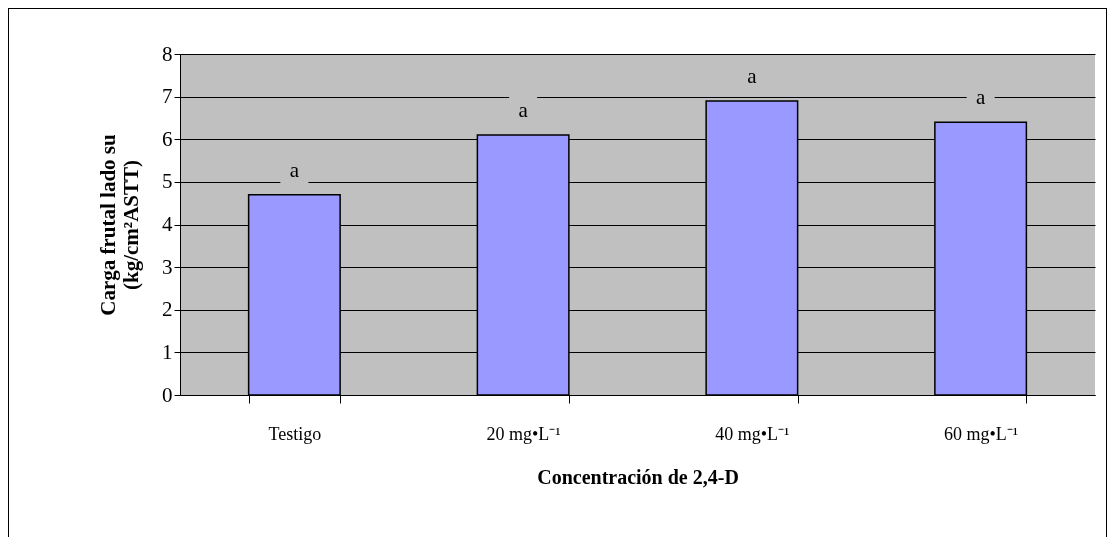 This screenshot has width=1110, height=538. What do you see at coordinates (167, 224) in the screenshot?
I see `y-tick-label: 4` at bounding box center [167, 224].